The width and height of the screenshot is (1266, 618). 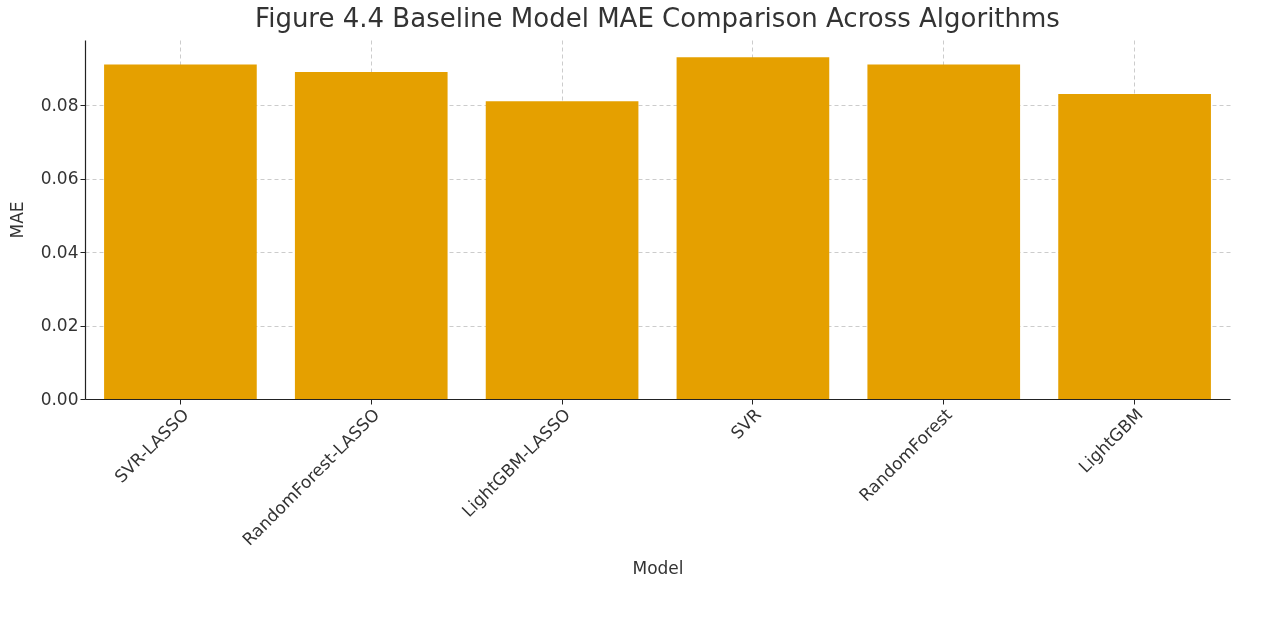 I want to click on chart-title: Figure 4.4 Baseline Model MAE Comparison Across Algorithms, so click(x=657, y=18).